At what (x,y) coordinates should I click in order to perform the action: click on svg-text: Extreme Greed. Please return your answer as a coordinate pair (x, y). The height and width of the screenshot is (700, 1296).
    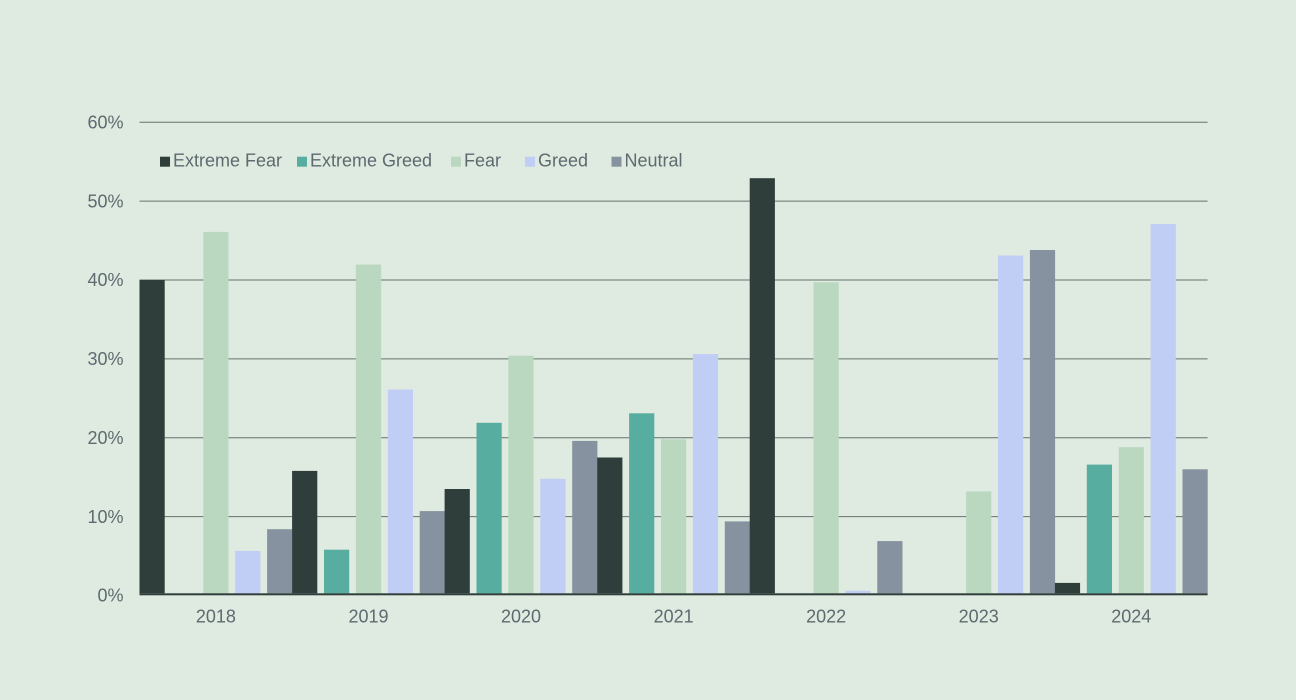
    Looking at the image, I should click on (371, 160).